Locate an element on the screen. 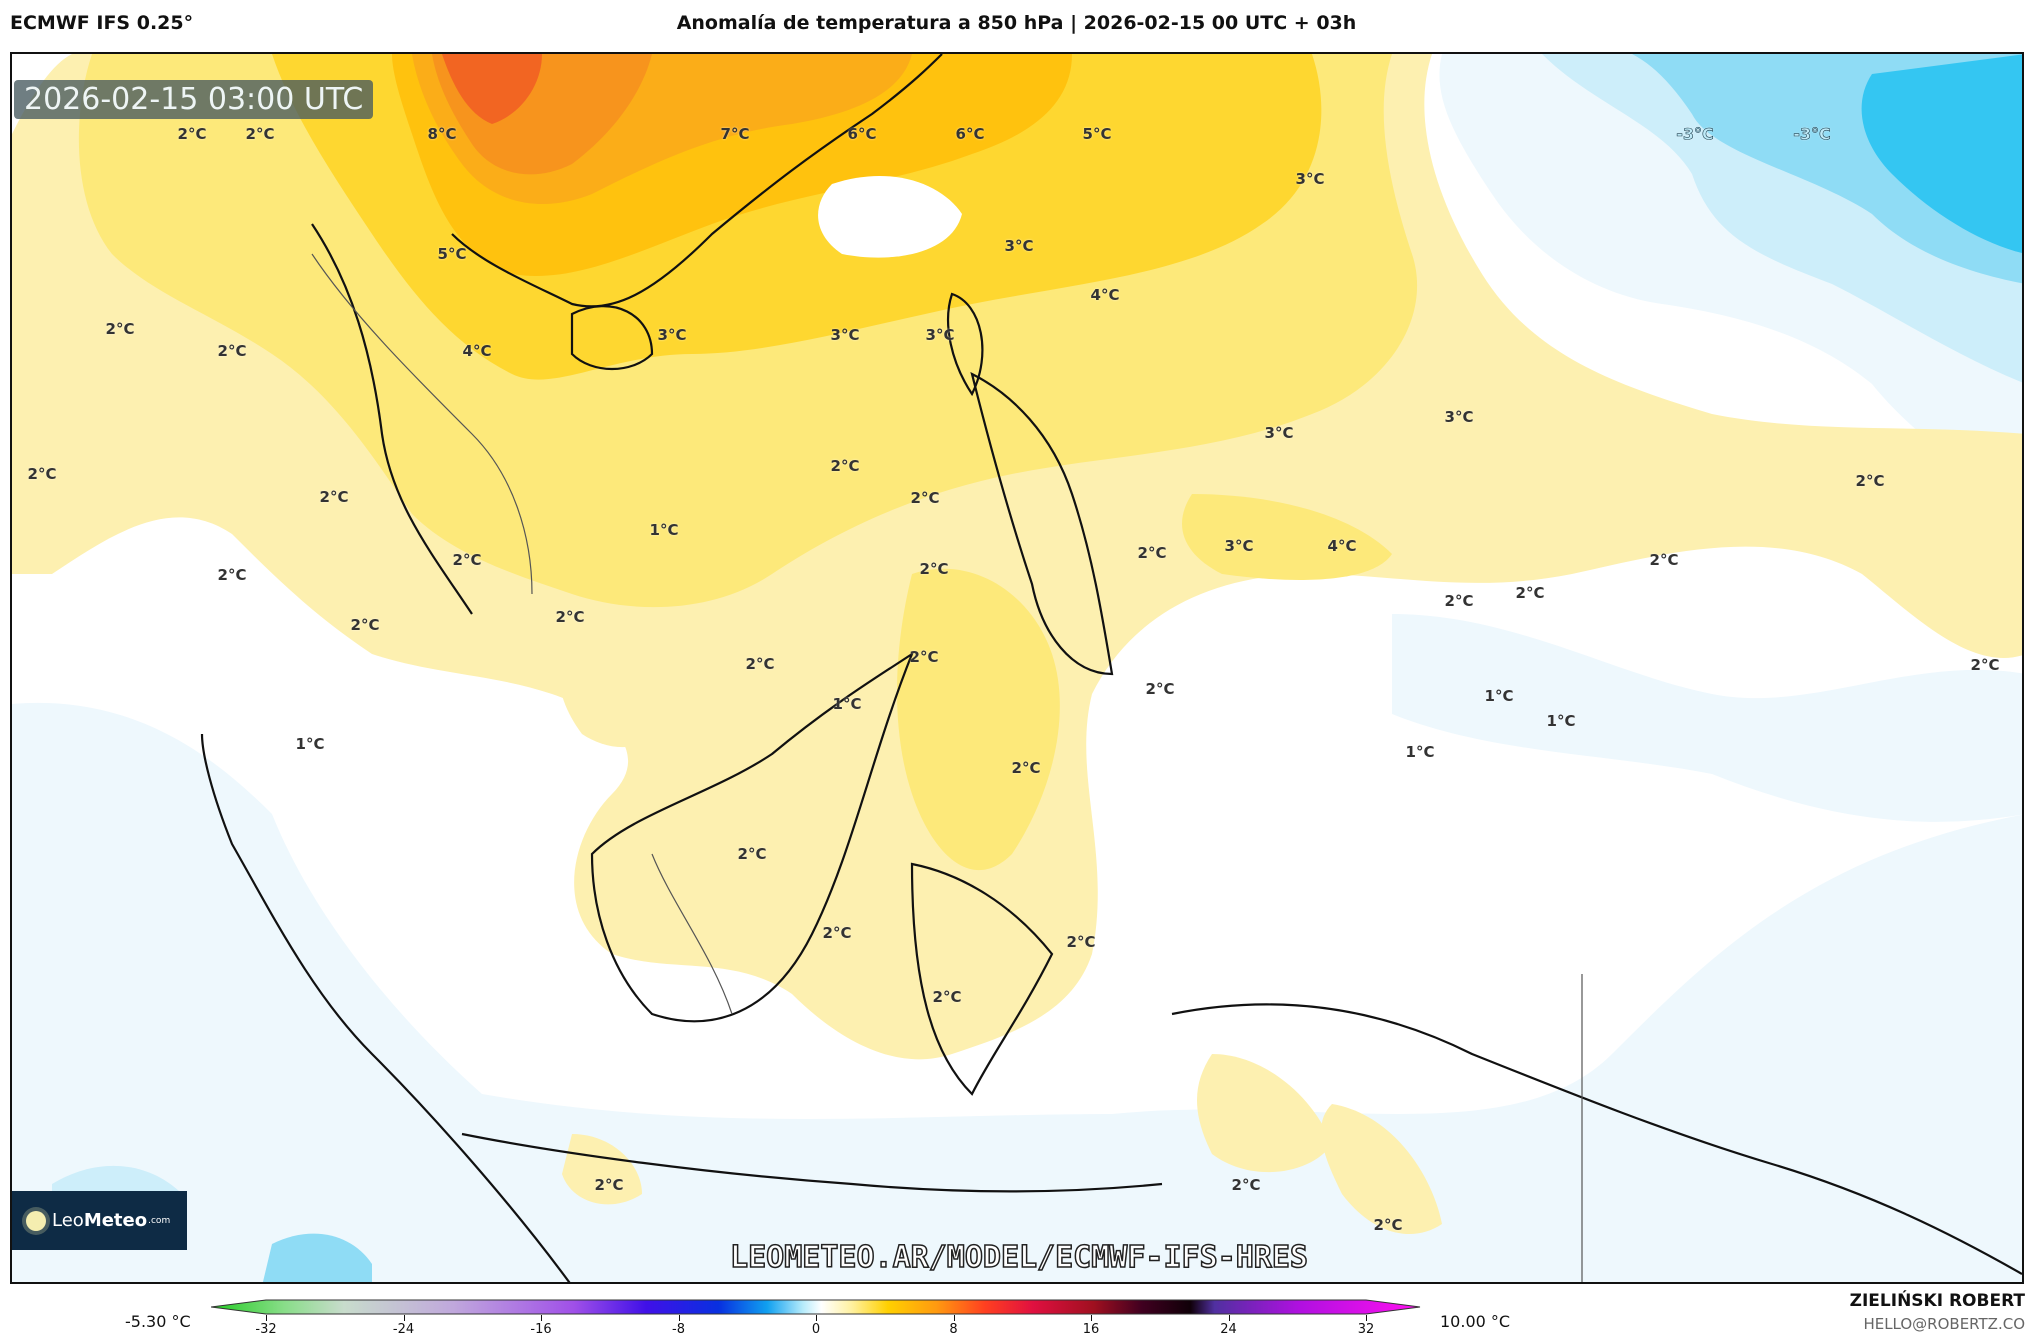  author-credit: ZIELIŃSKI ROBERT is located at coordinates (1937, 1301).